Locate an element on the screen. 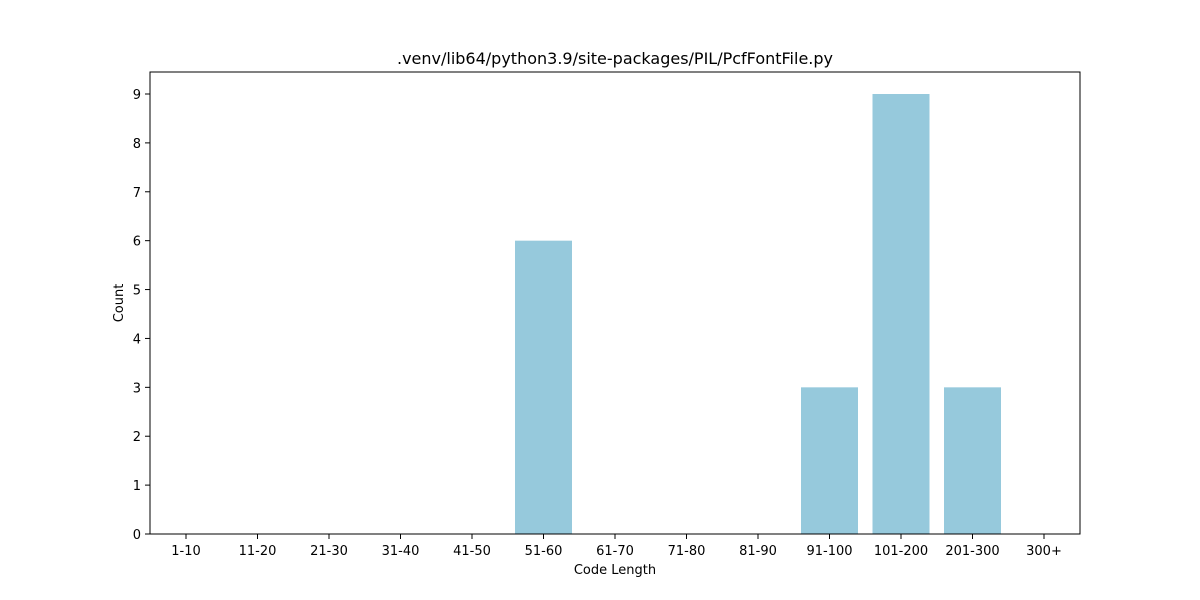 The image size is (1200, 600). x-tick-label: 201-300 is located at coordinates (972, 551).